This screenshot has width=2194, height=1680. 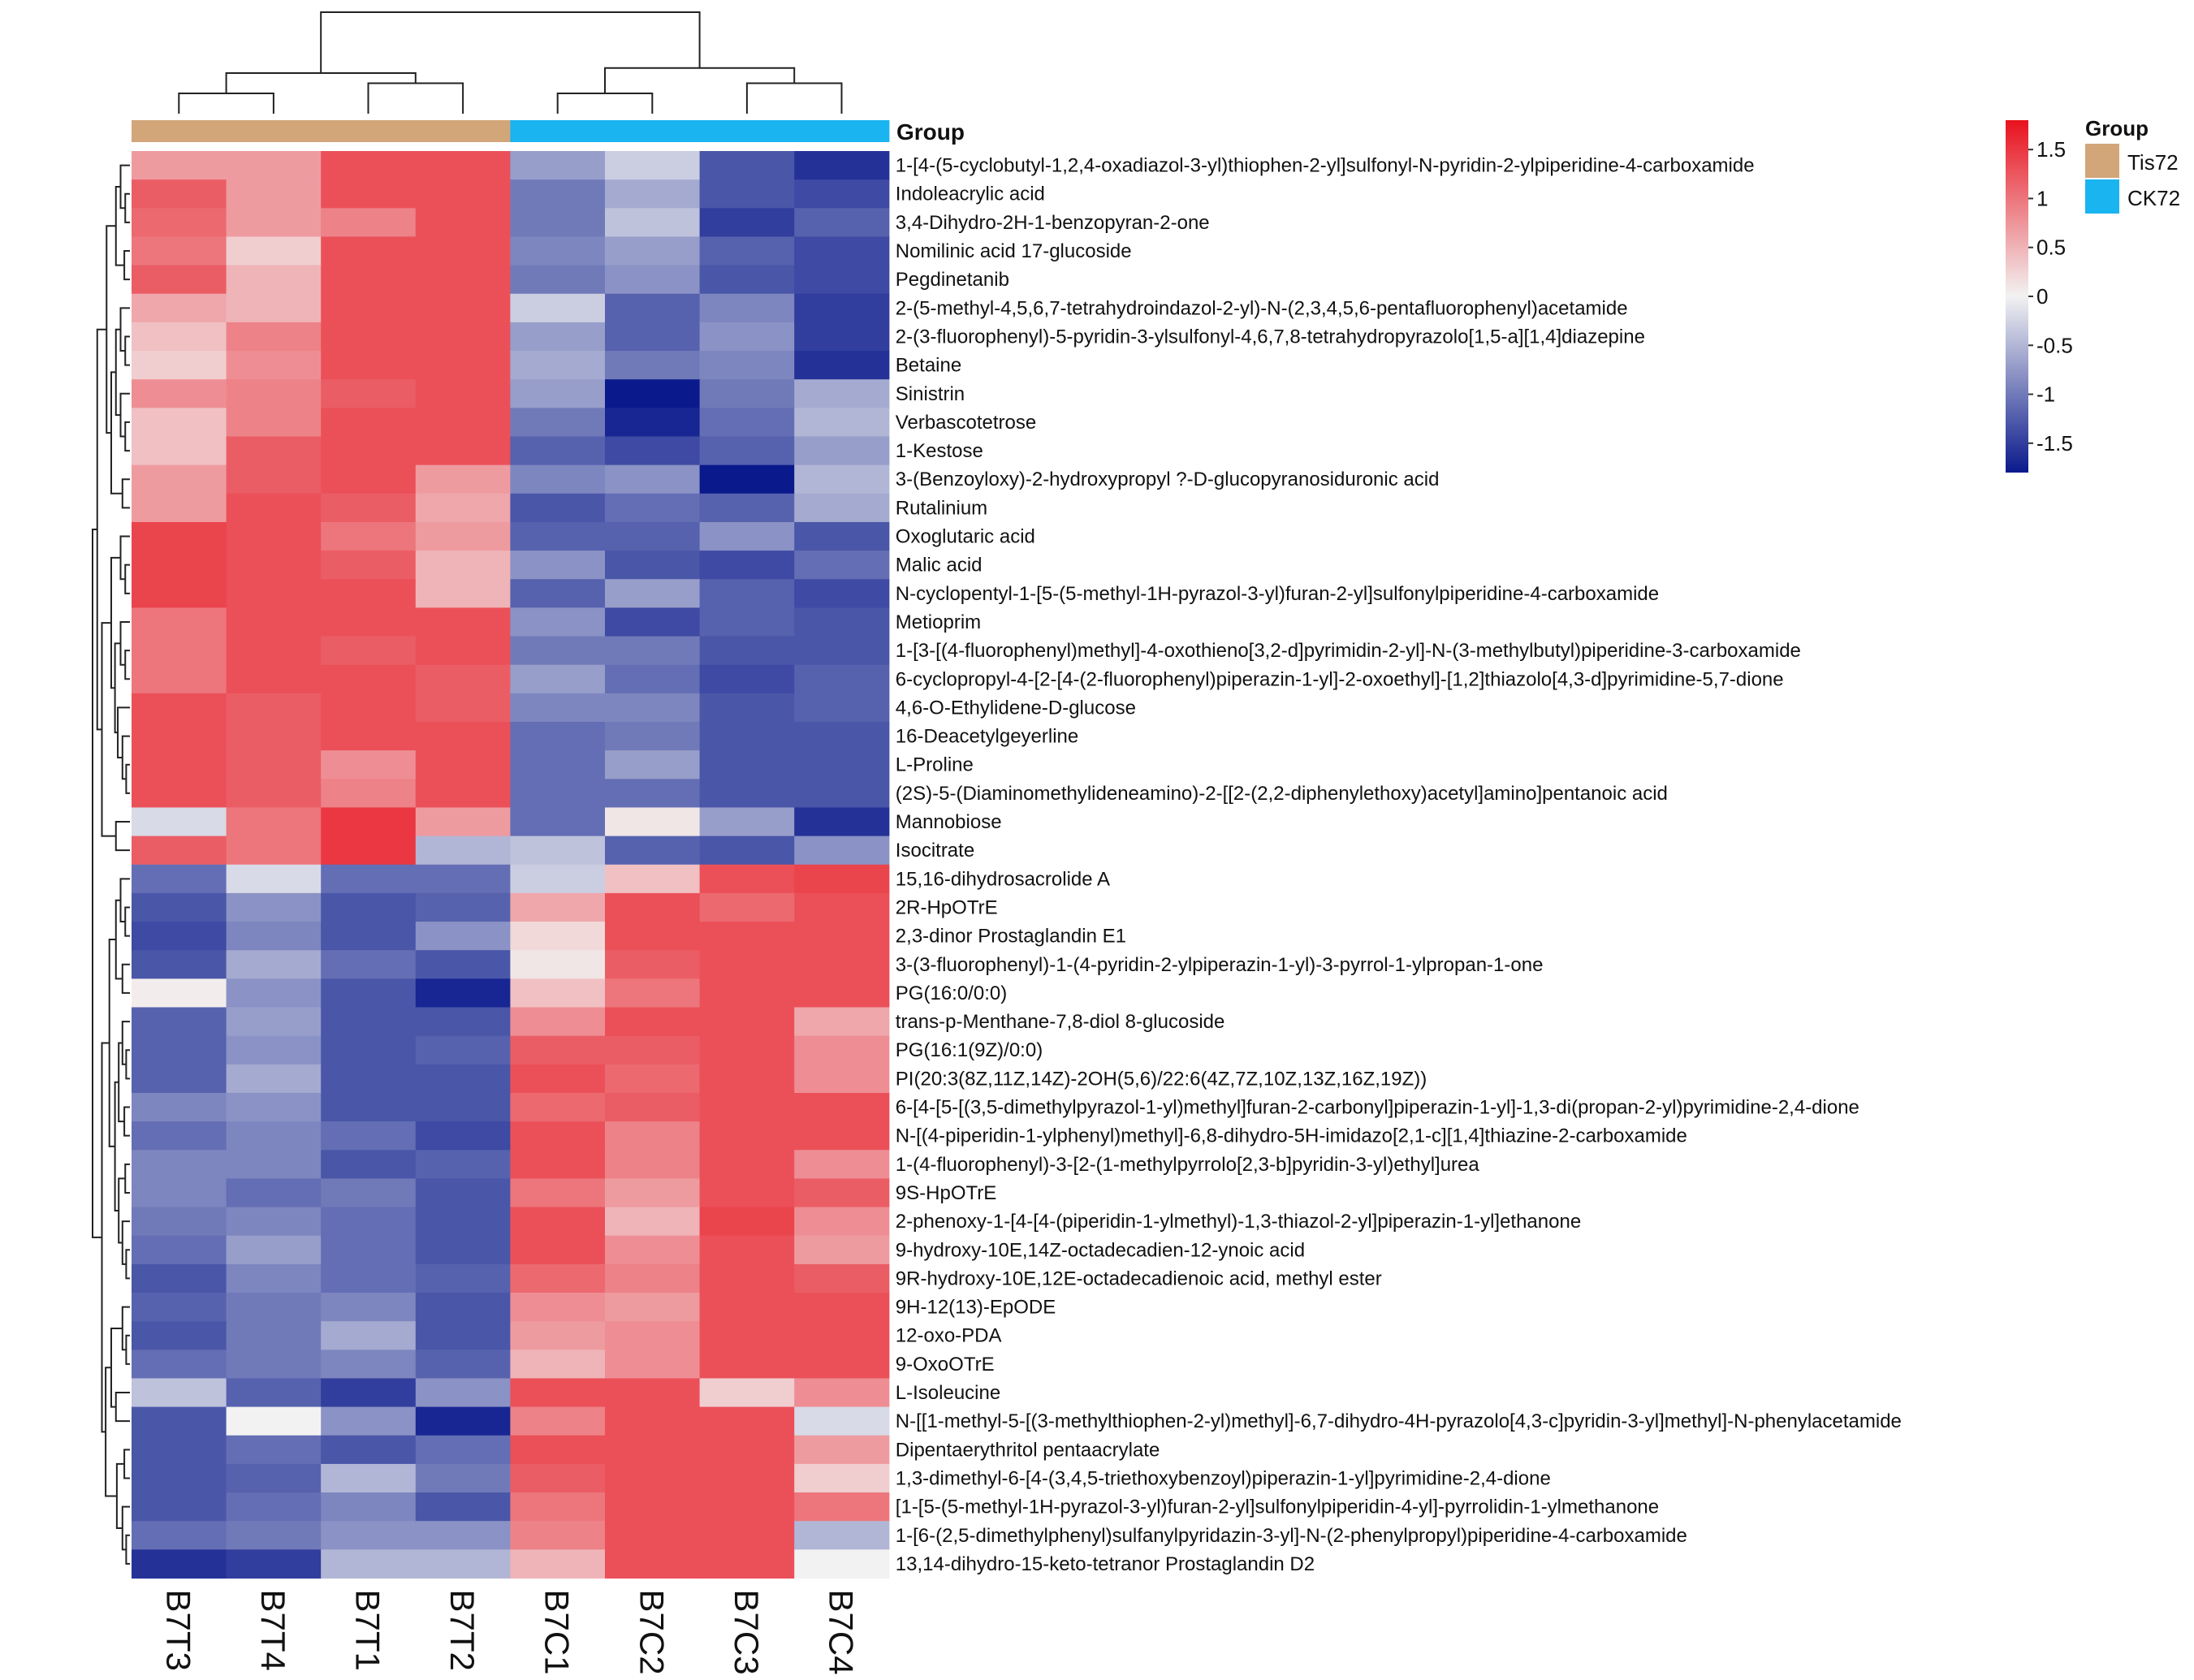 What do you see at coordinates (558, 879) in the screenshot?
I see `heatmap-cell-r25-c4` at bounding box center [558, 879].